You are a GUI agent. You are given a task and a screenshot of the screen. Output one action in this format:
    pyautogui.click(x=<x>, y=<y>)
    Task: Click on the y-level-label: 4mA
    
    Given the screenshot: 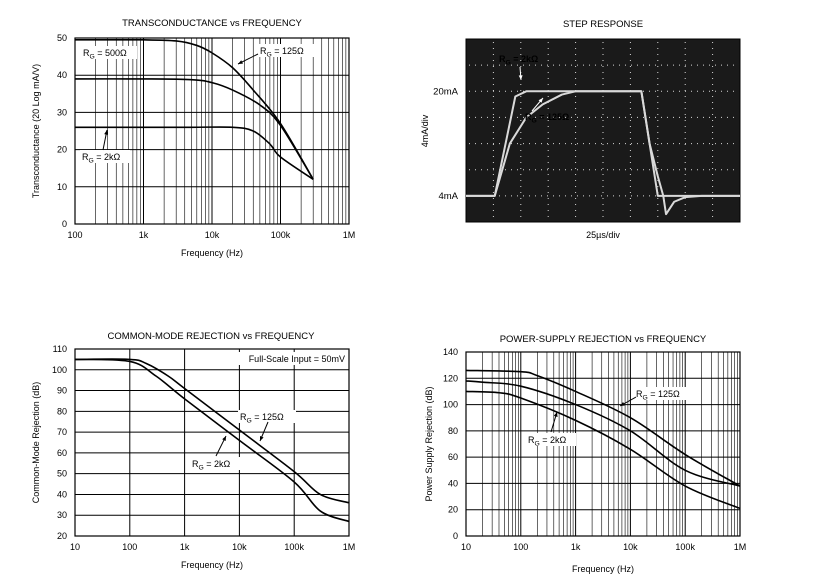 What is the action you would take?
    pyautogui.click(x=448, y=196)
    